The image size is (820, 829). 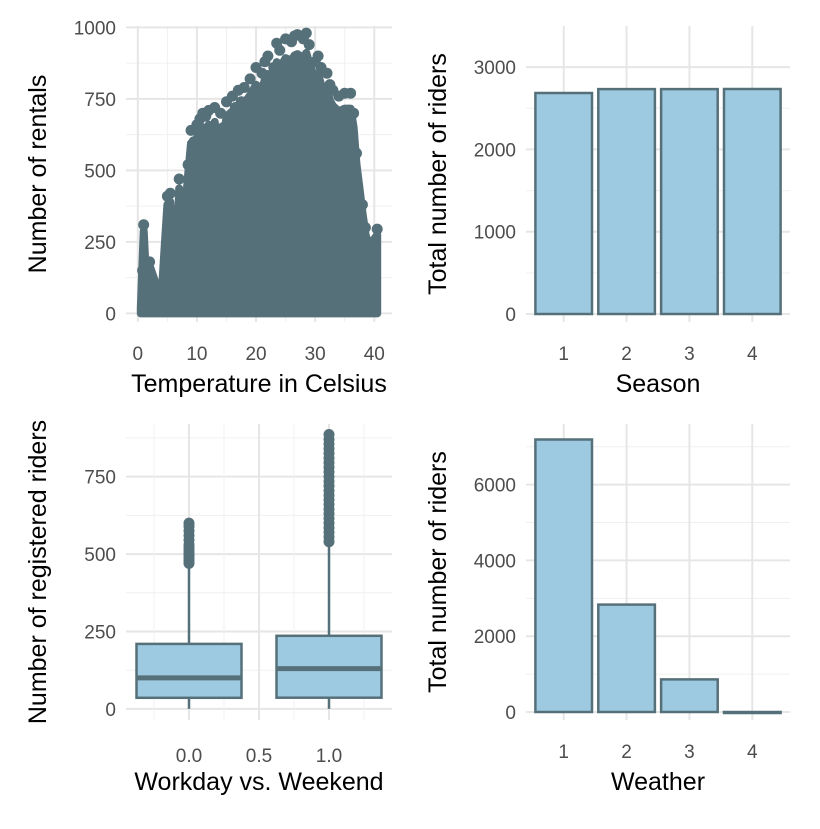 I want to click on y-axis-title: Number of registered riders, so click(x=38, y=572).